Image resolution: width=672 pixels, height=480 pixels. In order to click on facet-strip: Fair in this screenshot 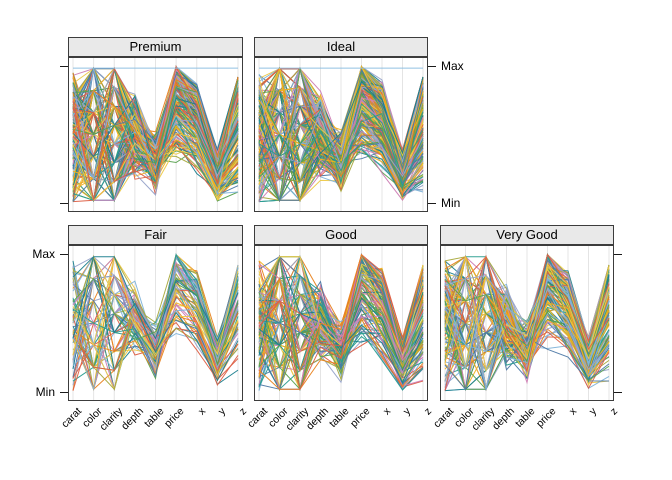, I will do `click(155, 235)`.